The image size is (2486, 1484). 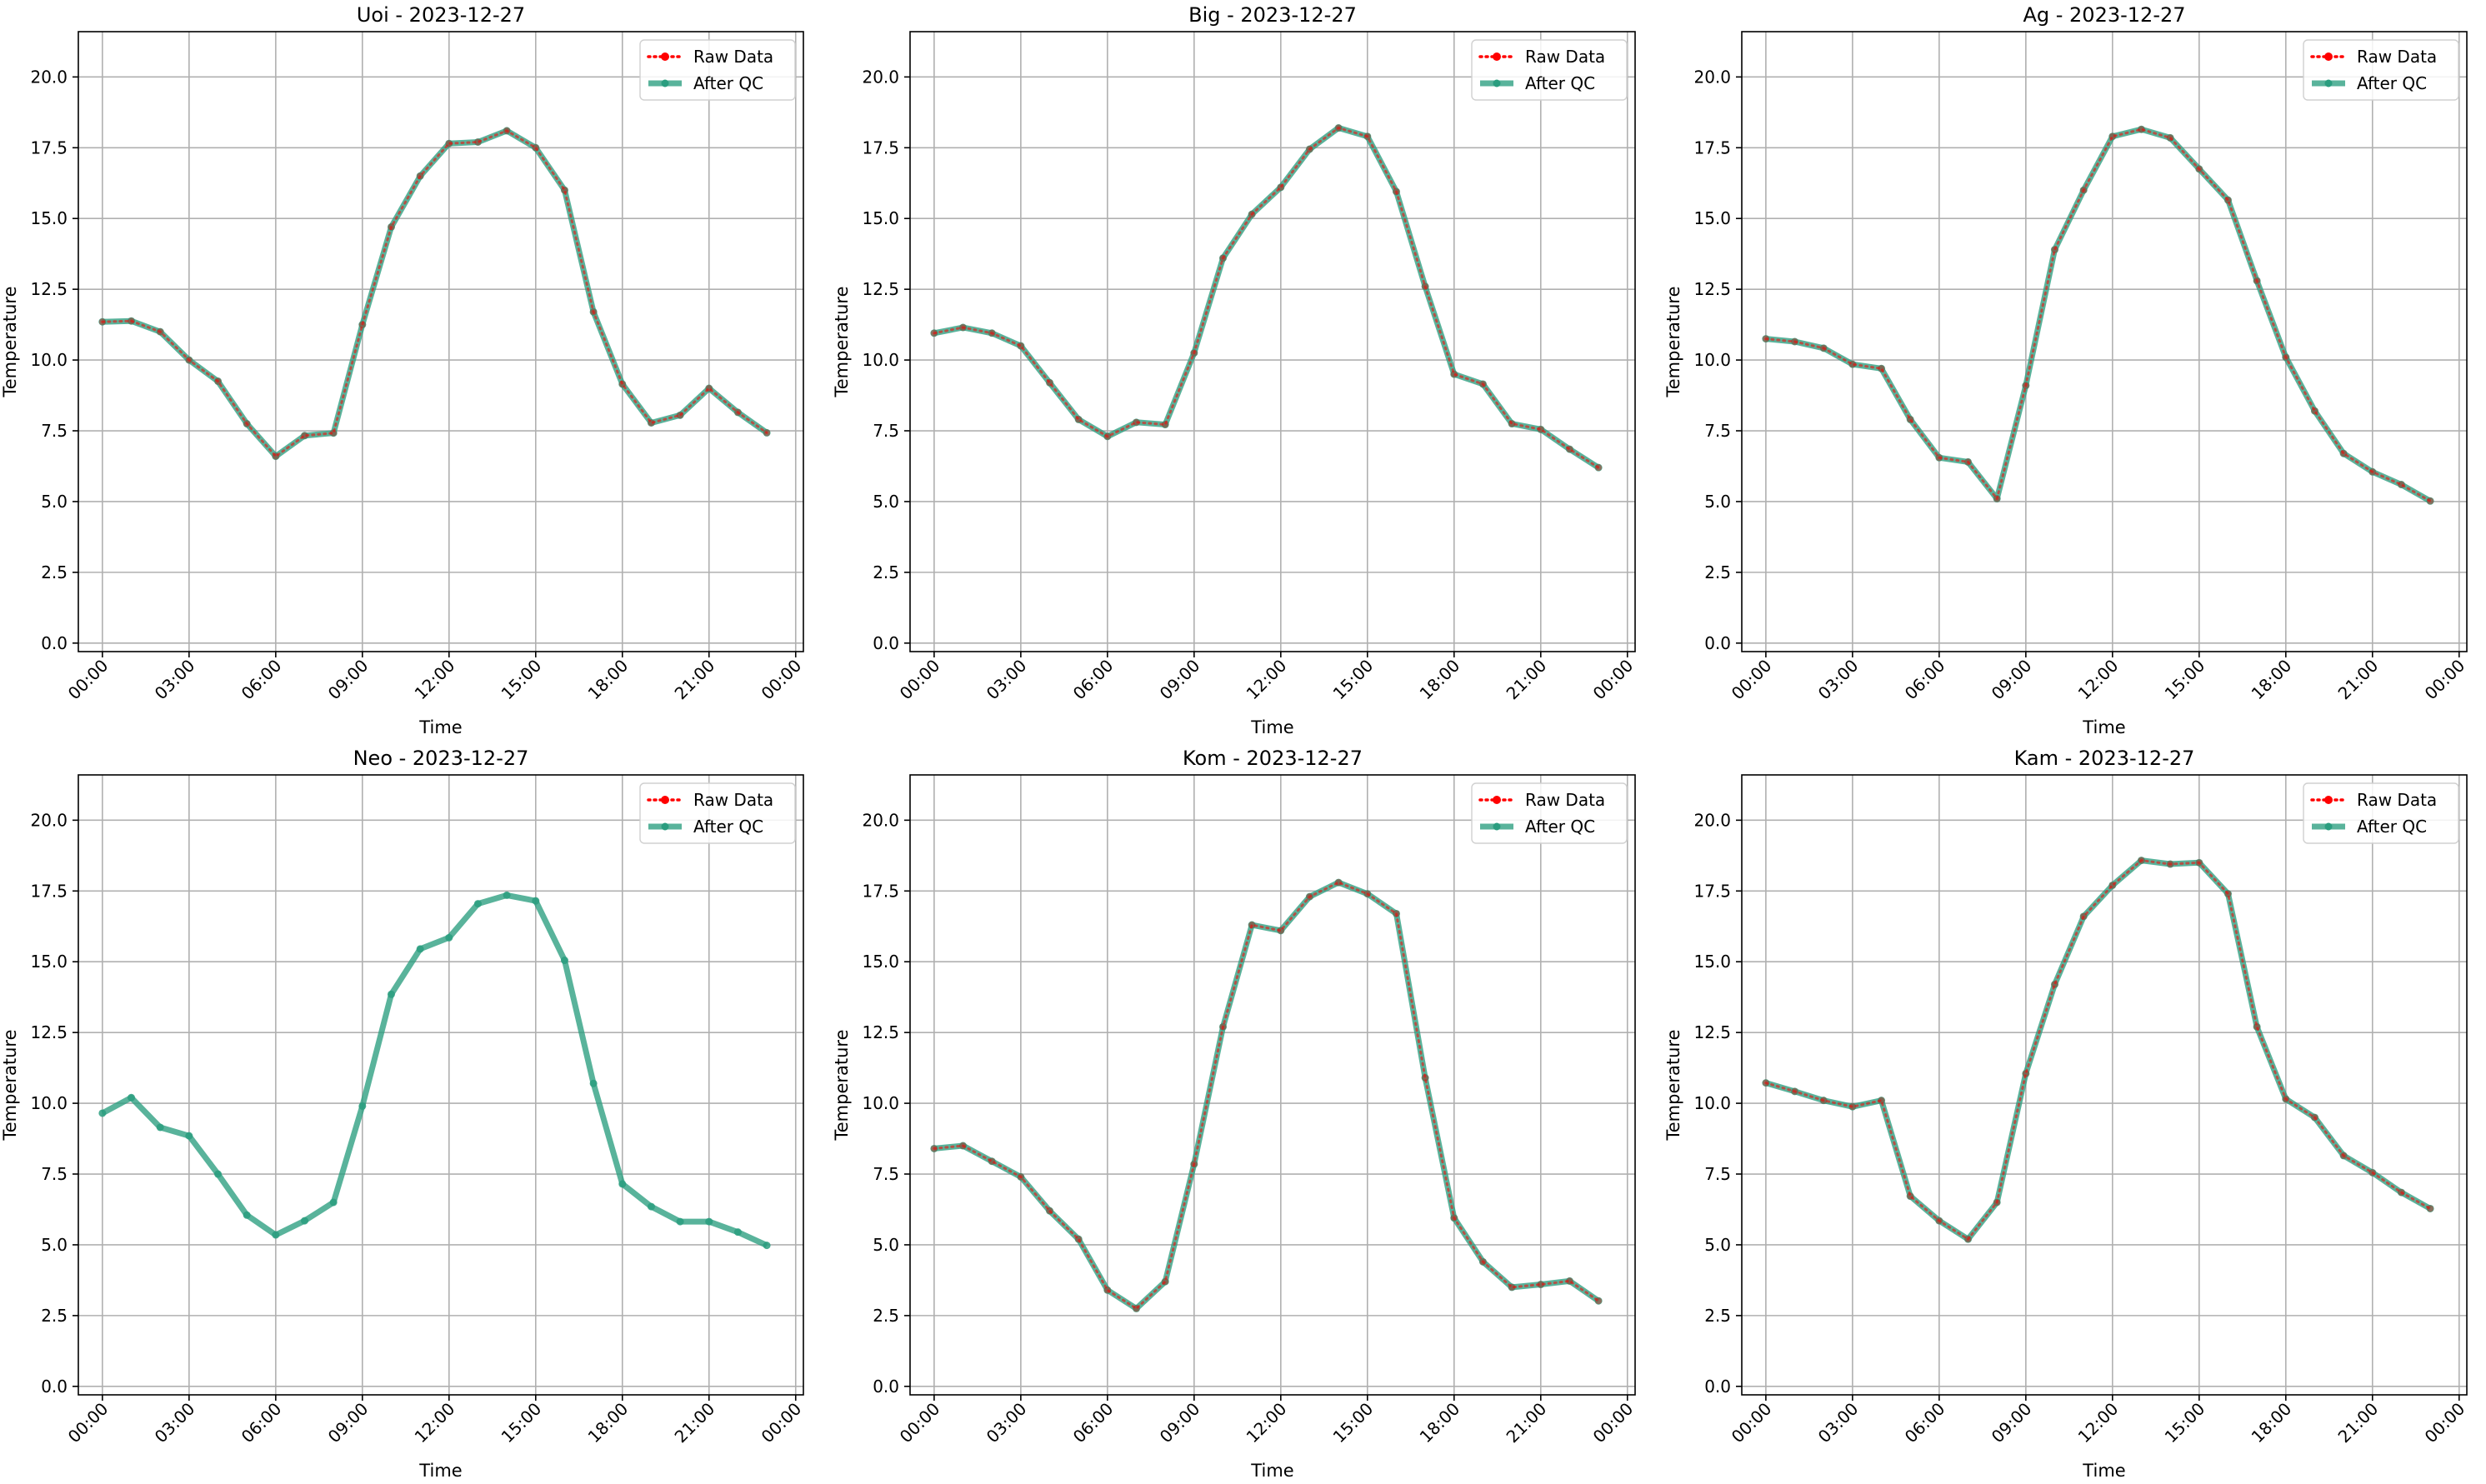 What do you see at coordinates (2358, 680) in the screenshot?
I see `x-tick-label: 21:00` at bounding box center [2358, 680].